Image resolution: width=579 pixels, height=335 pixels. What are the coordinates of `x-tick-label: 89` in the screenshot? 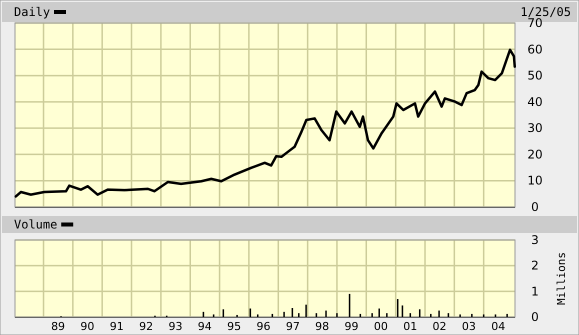 It's located at (58, 326).